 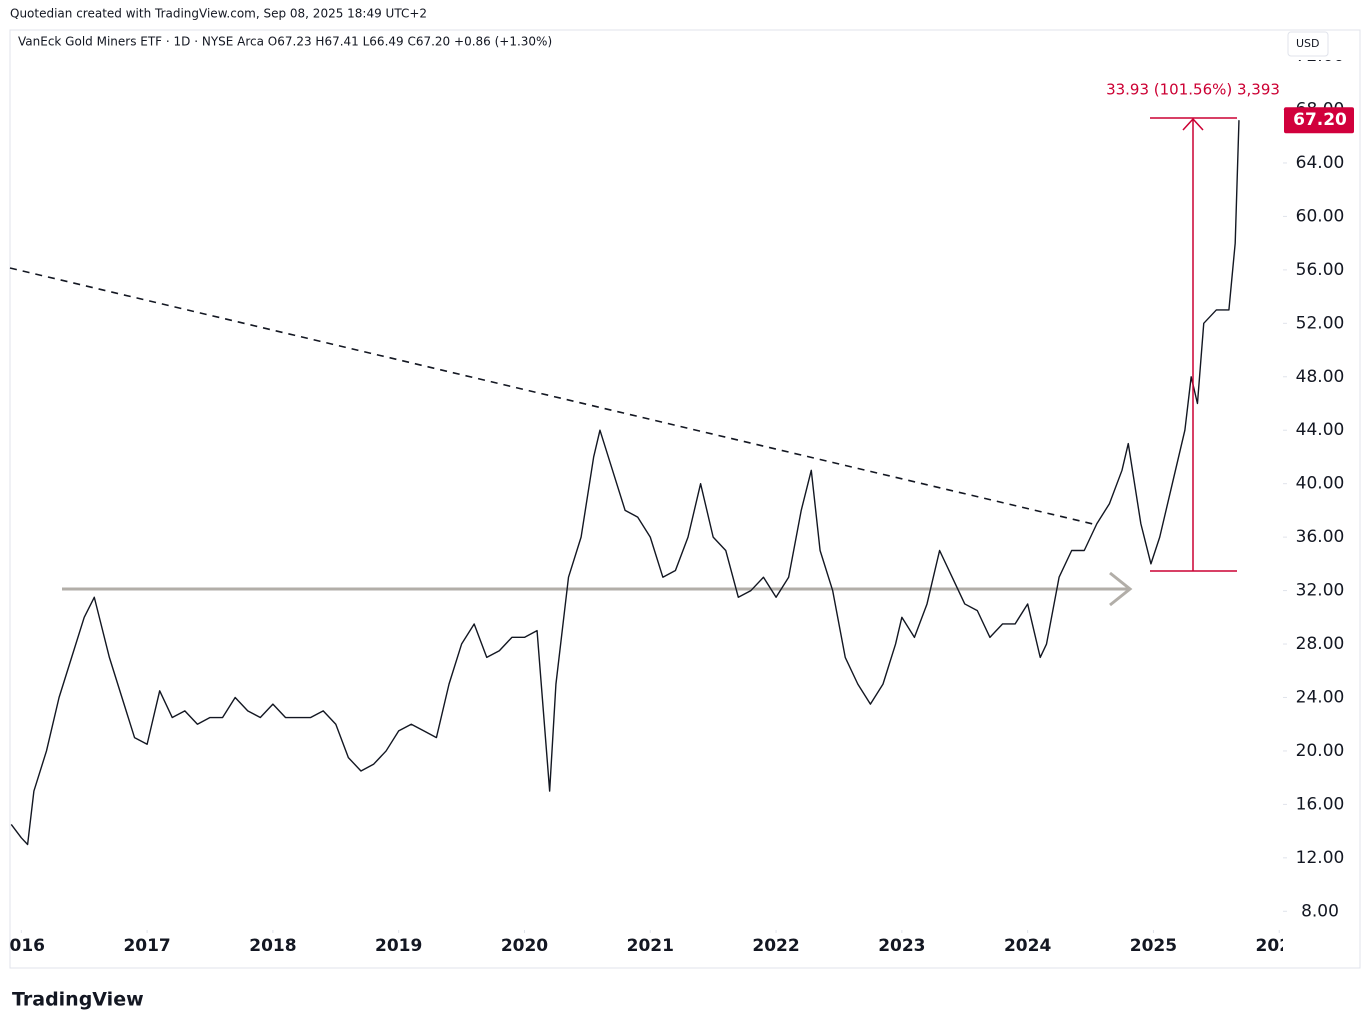 I want to click on last-price-box, so click(x=1319, y=120).